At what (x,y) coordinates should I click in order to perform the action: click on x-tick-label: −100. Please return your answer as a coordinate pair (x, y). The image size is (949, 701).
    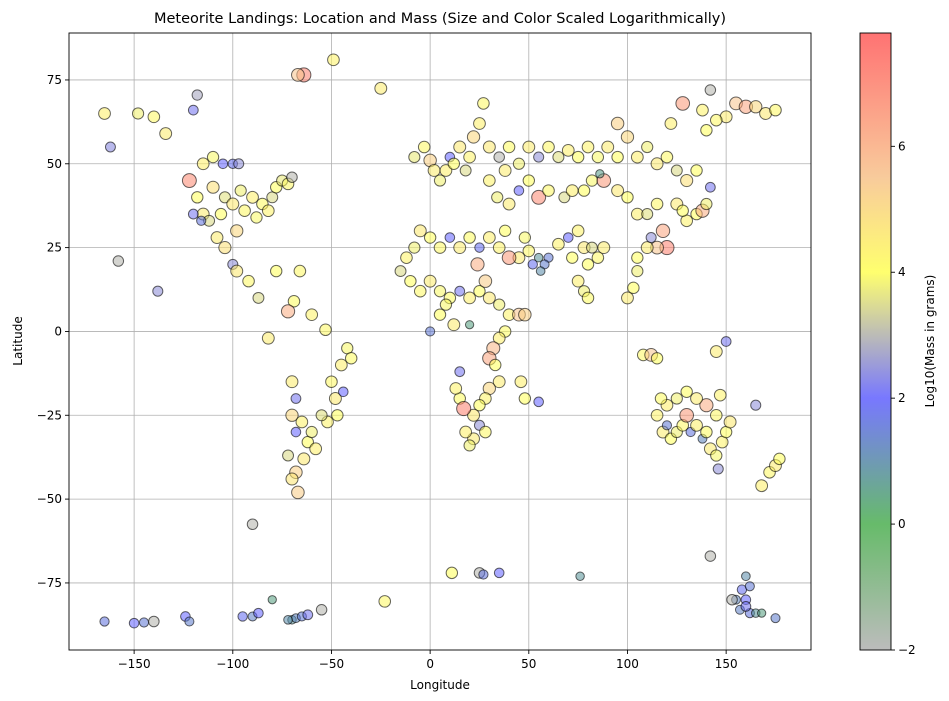
    Looking at the image, I should click on (232, 664).